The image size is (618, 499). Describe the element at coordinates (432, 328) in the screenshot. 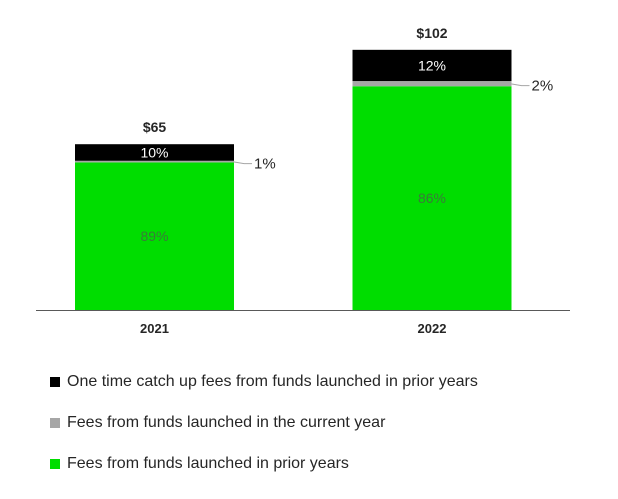

I see `x-tick-label-2022: 2022` at that location.